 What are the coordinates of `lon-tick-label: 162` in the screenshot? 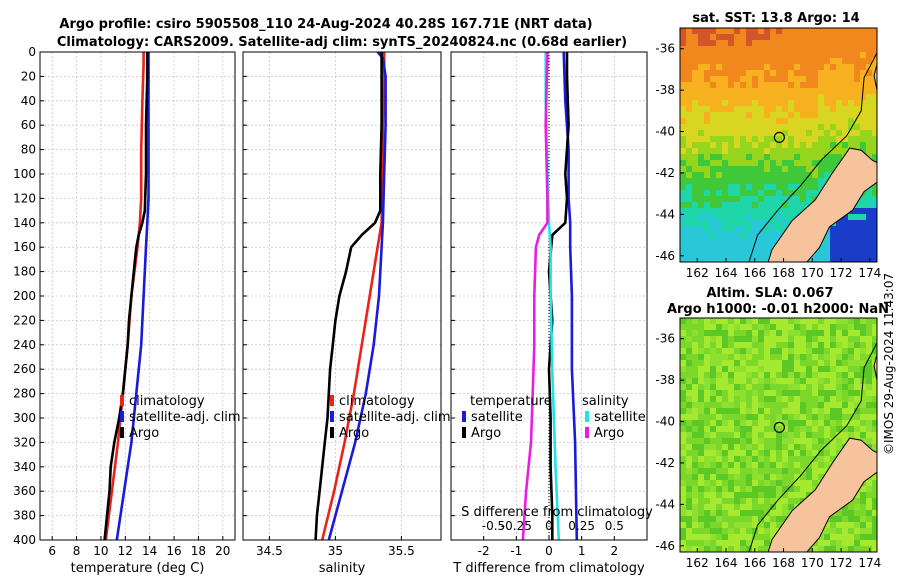 It's located at (697, 563).